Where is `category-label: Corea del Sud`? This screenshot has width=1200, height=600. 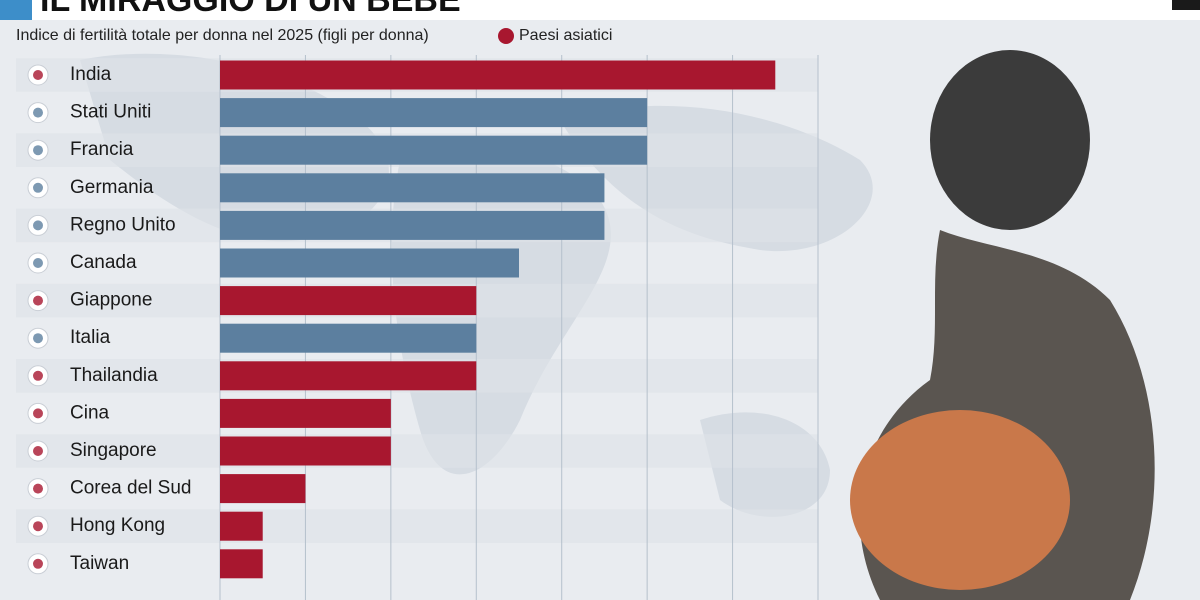
category-label: Corea del Sud is located at coordinates (130, 488).